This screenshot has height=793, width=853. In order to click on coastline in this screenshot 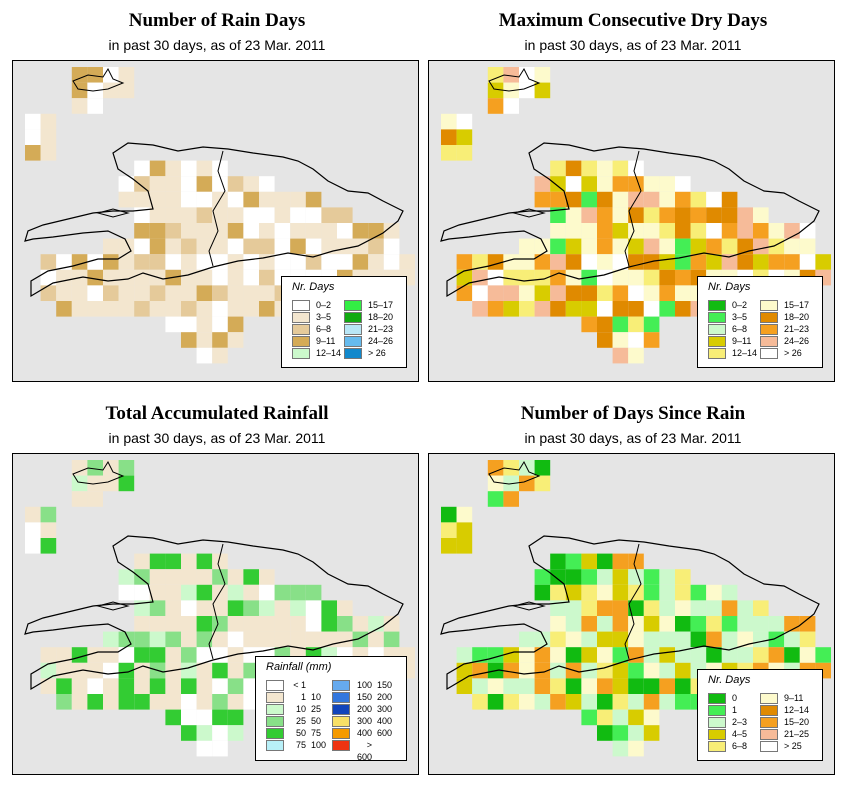, I will do `click(214, 613)`.